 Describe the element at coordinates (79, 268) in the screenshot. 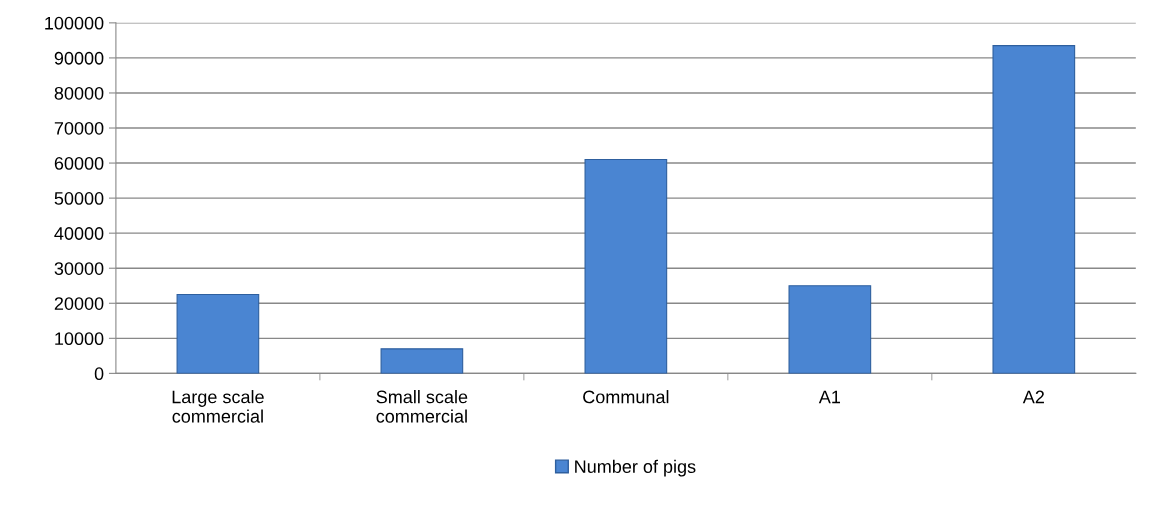

I see `y-tick-label: 30000` at that location.